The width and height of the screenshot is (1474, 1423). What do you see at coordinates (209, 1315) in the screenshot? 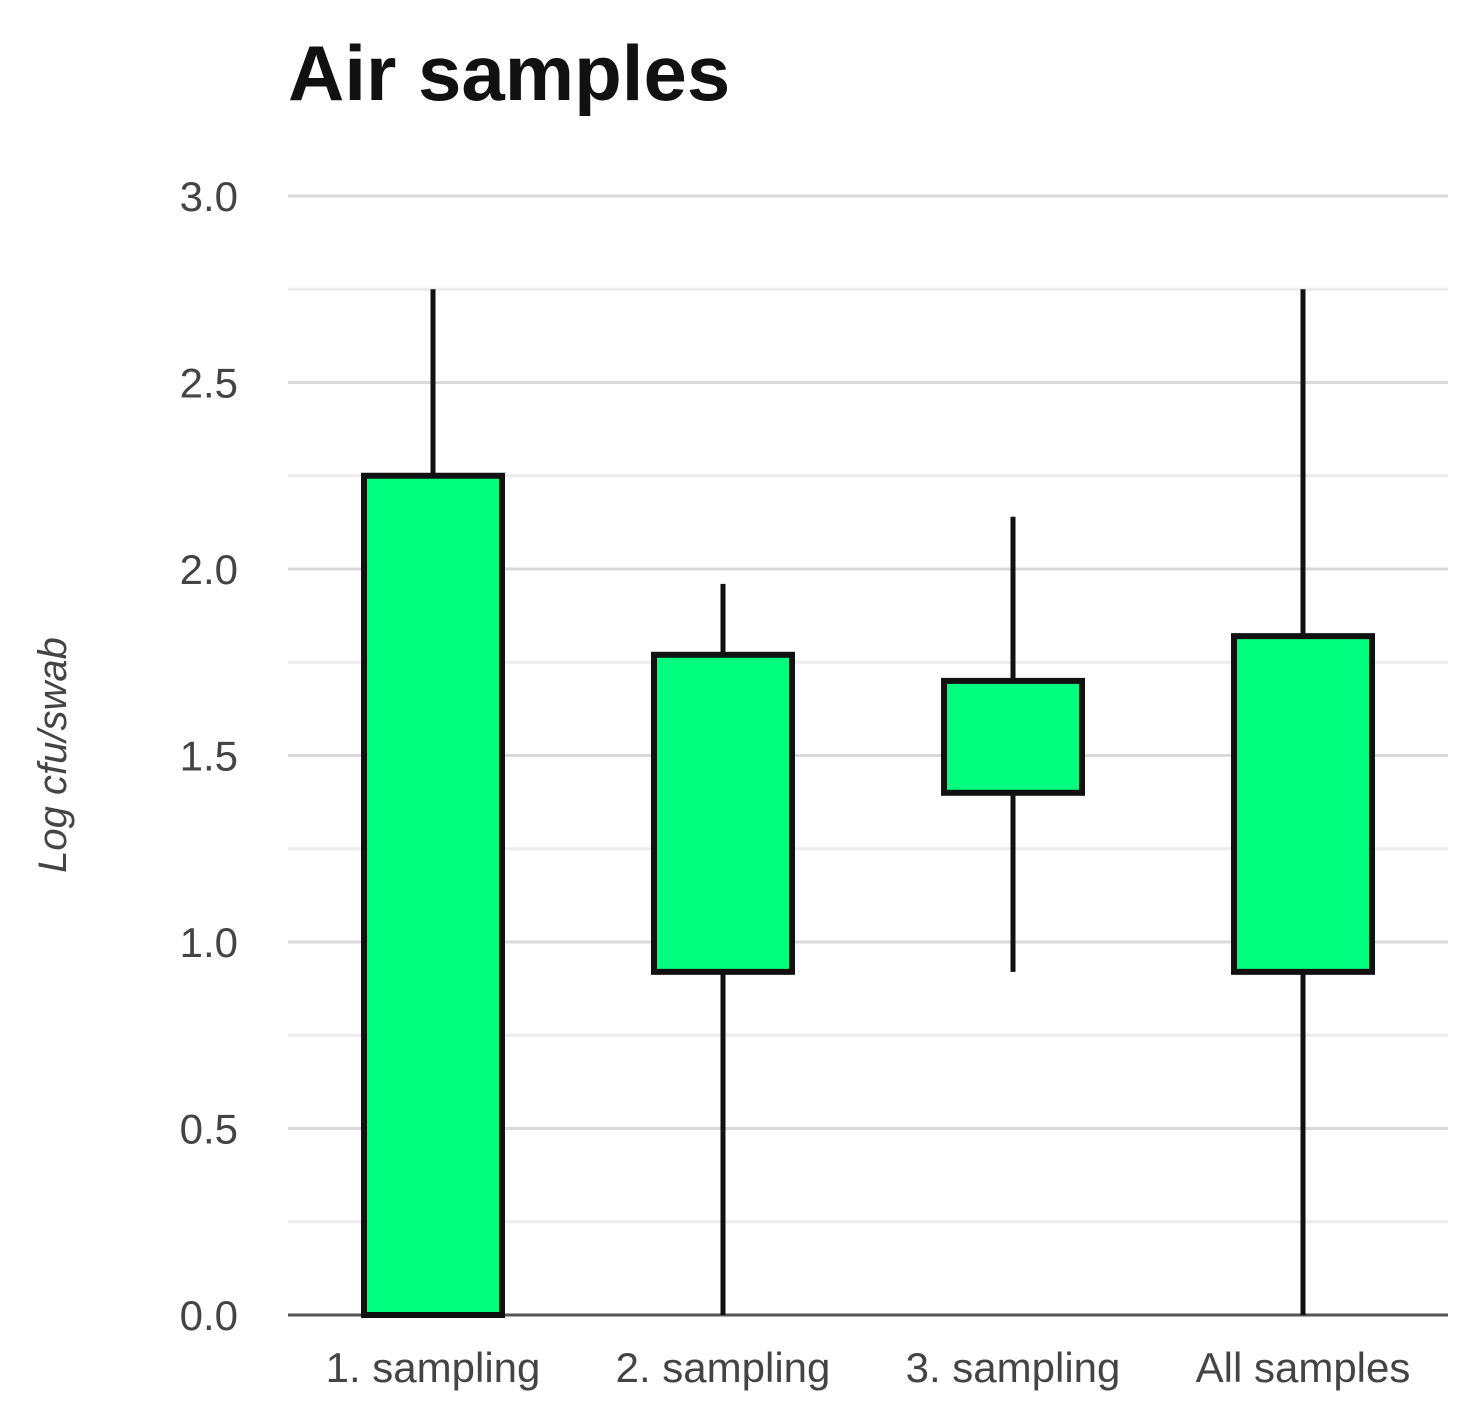
I see `y-tick-label: 0.0` at bounding box center [209, 1315].